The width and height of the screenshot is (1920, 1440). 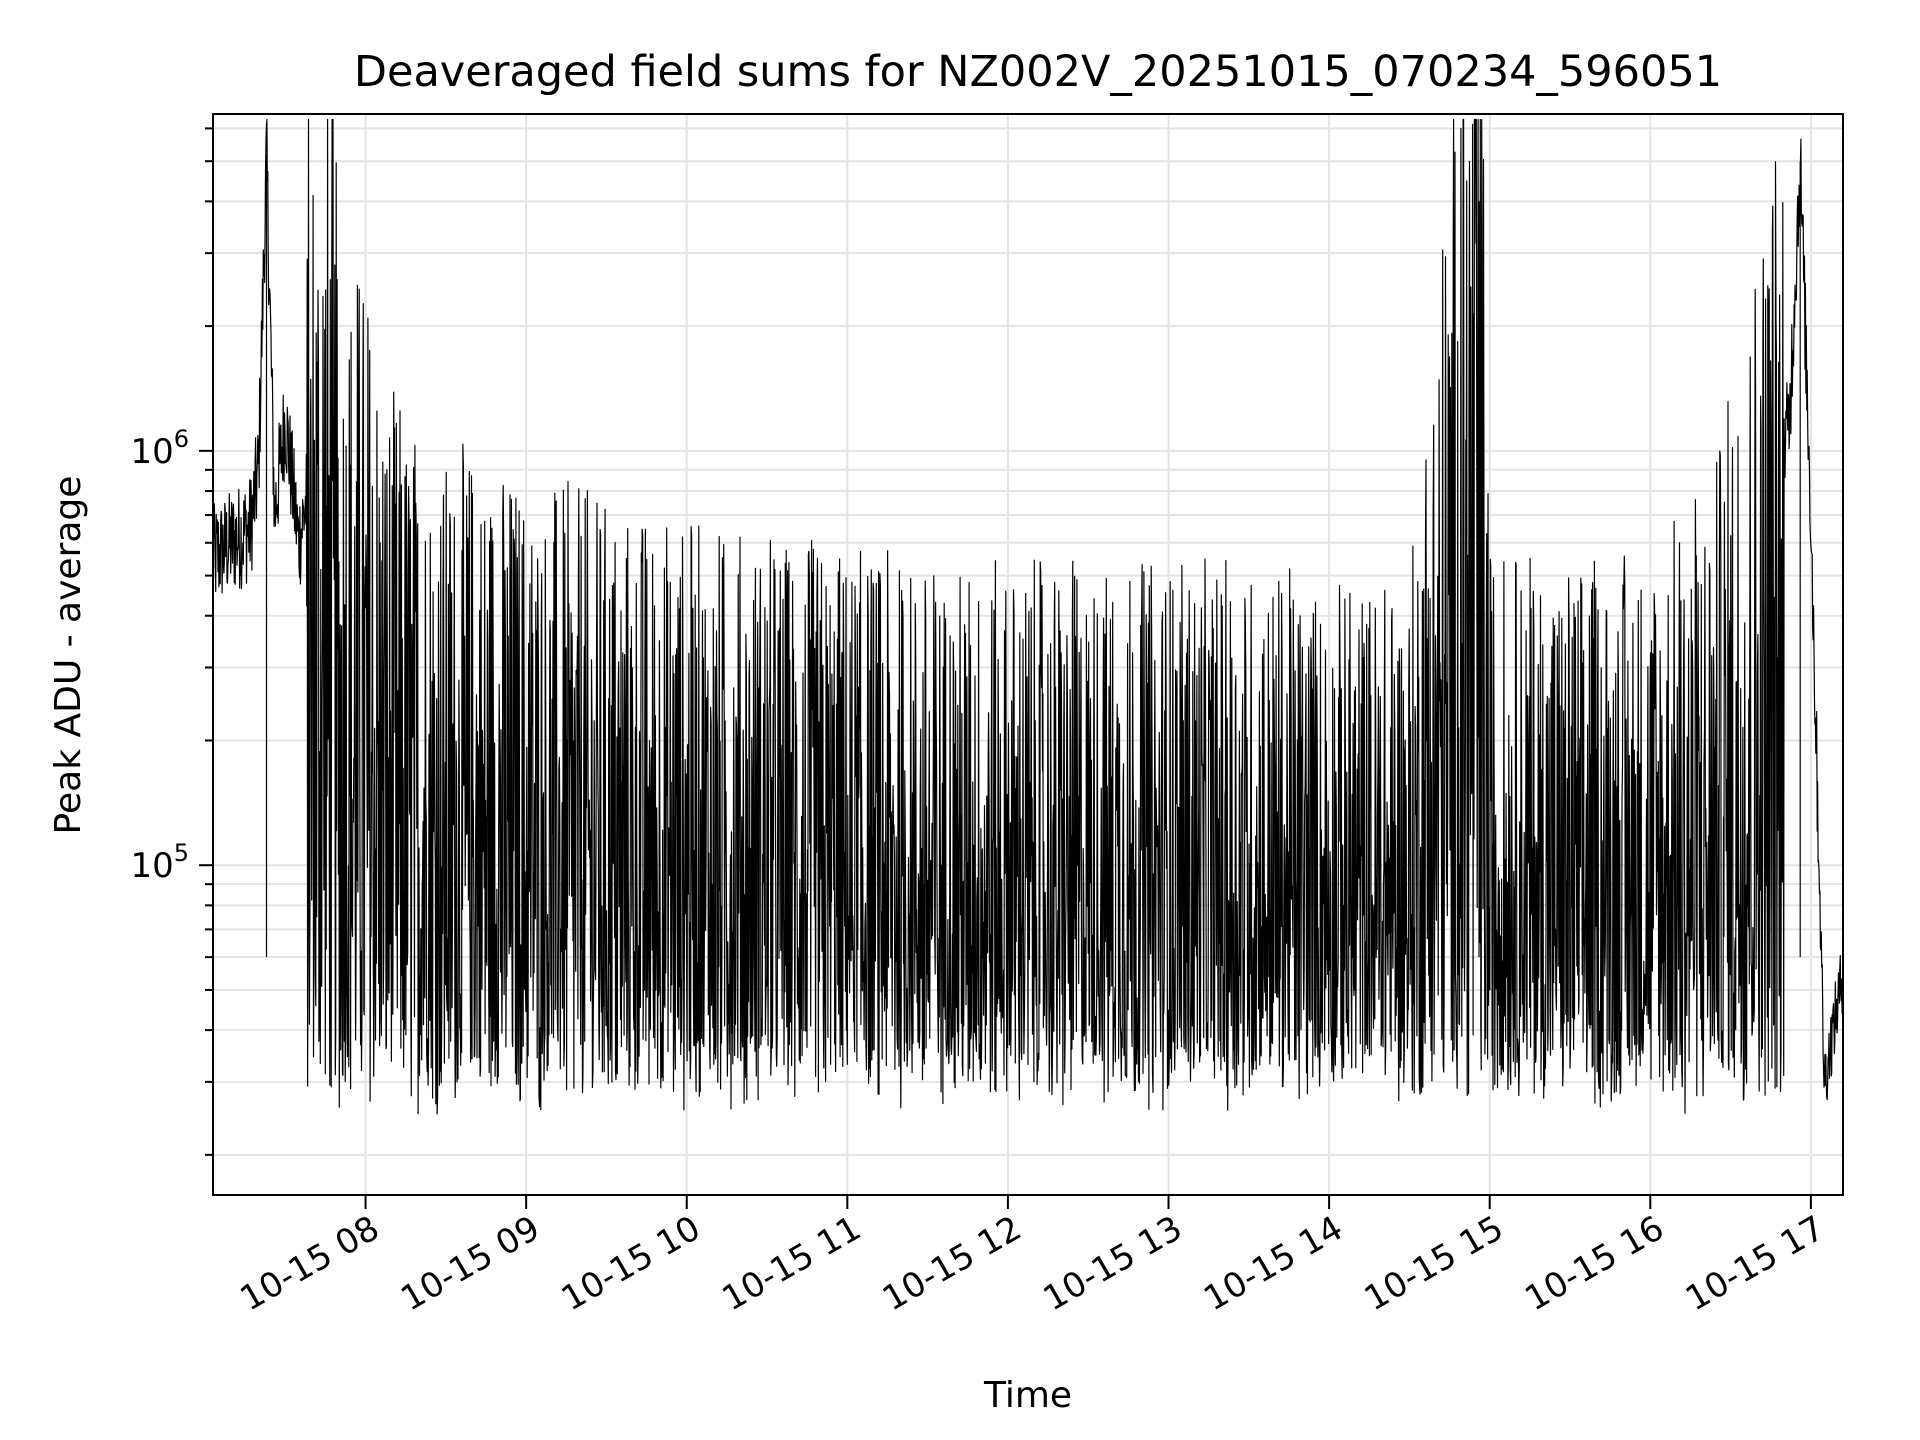 I want to click on y-tick-label: 10⁵, so click(x=159, y=862).